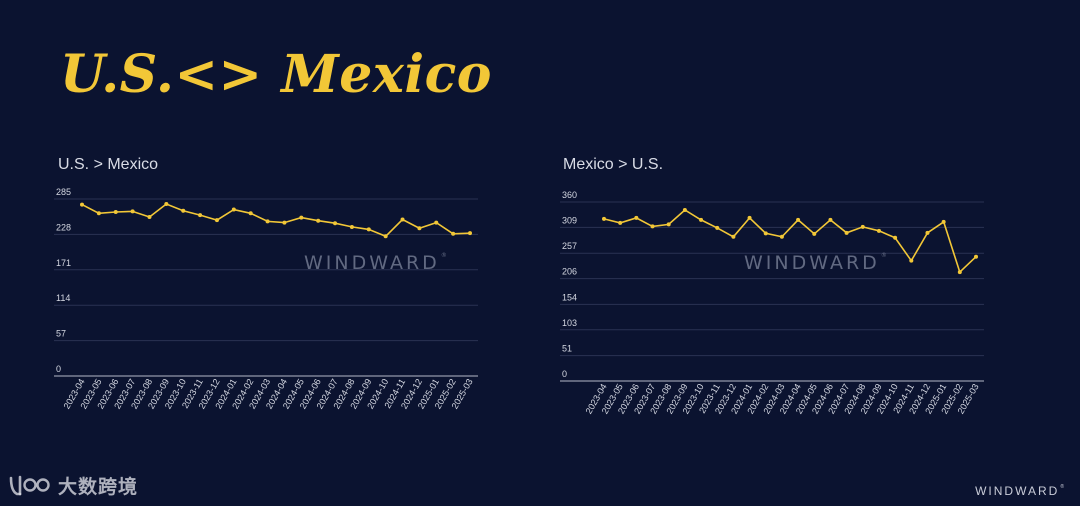 The height and width of the screenshot is (506, 1080). Describe the element at coordinates (63, 227) in the screenshot. I see `y-tick-label: 228` at that location.